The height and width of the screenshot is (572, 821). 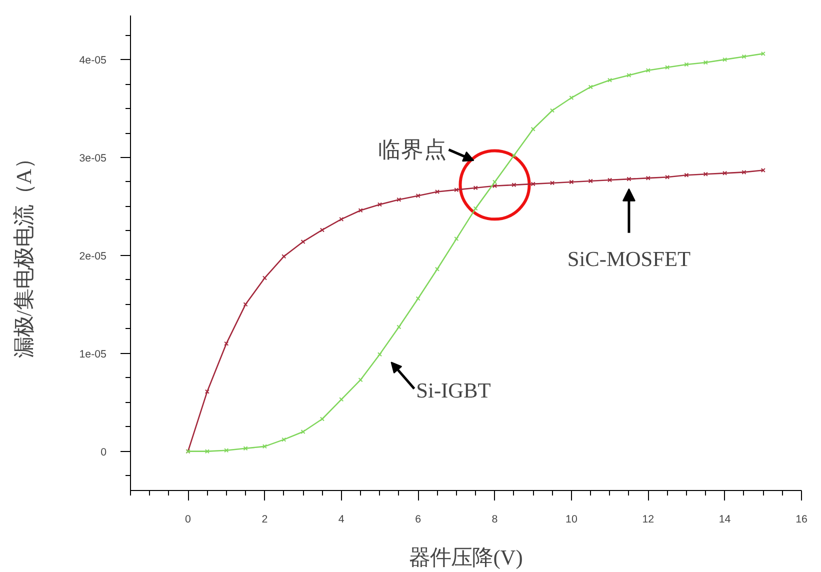 I want to click on x-tick-label: 2, so click(x=265, y=520).